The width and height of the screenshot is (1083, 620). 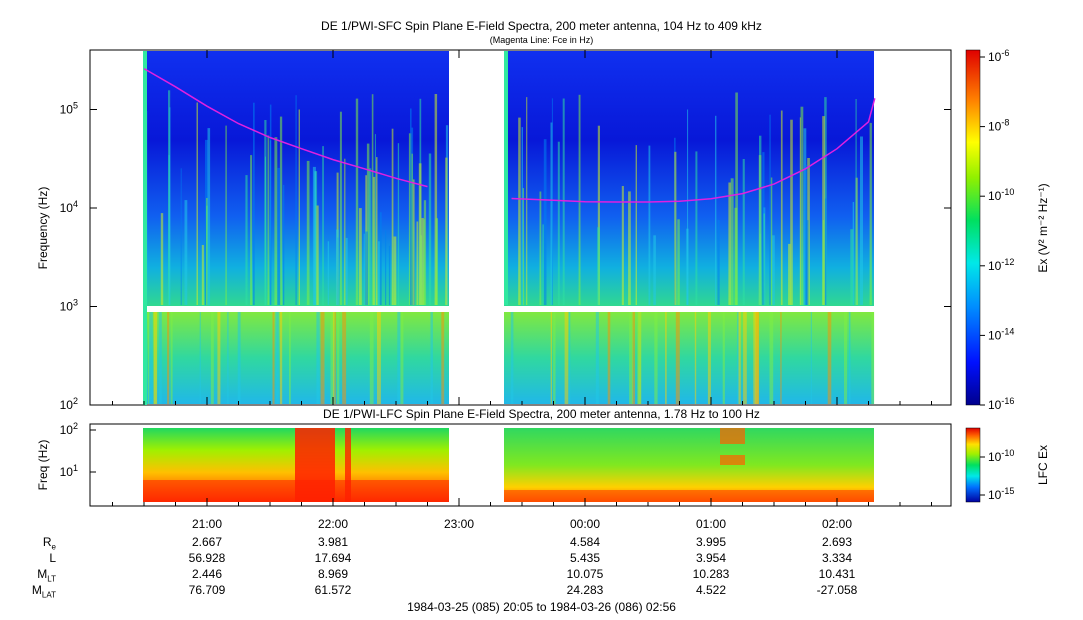 I want to click on cbar-tick-label-2: 10-10, so click(x=1001, y=195).